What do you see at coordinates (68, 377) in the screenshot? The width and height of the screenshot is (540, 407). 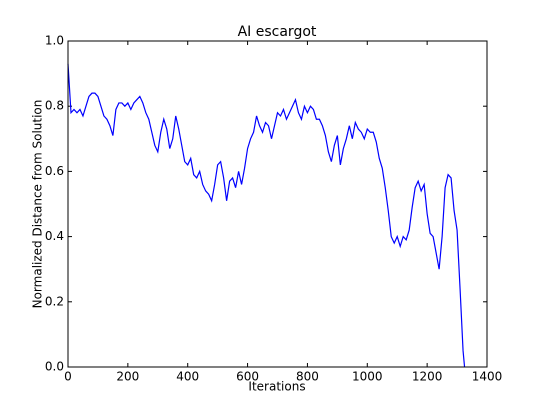 I see `x-tick-label: 0` at bounding box center [68, 377].